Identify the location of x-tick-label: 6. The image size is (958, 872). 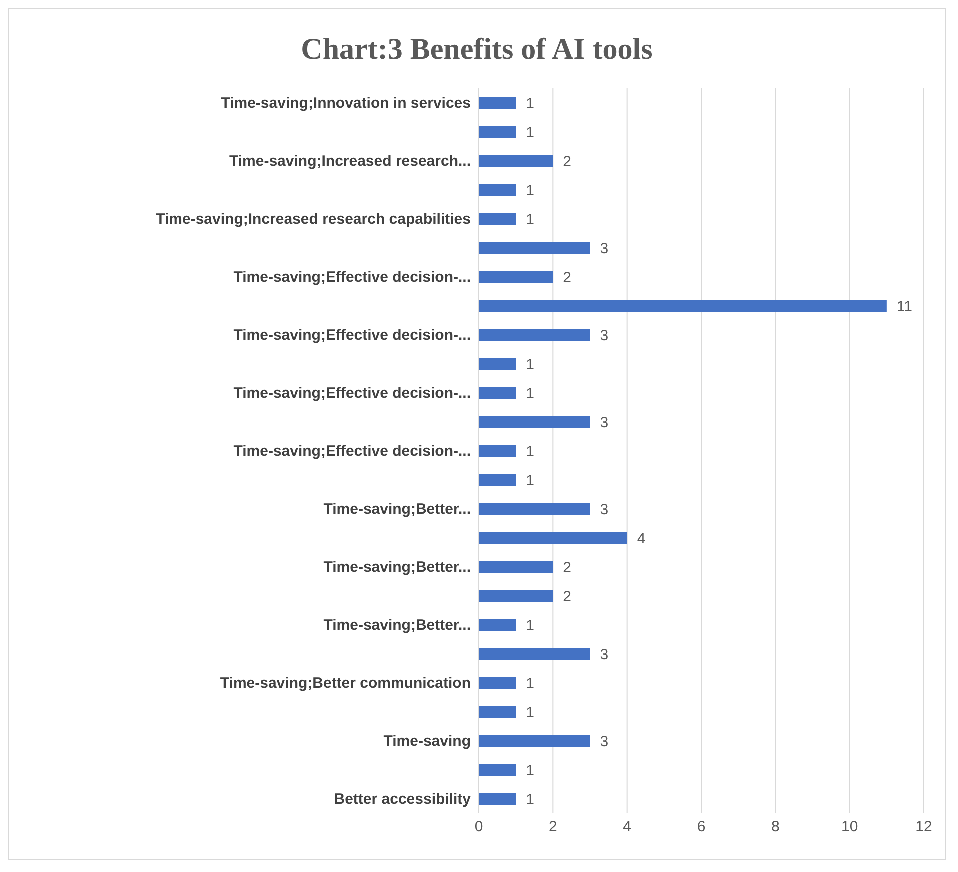
(701, 827).